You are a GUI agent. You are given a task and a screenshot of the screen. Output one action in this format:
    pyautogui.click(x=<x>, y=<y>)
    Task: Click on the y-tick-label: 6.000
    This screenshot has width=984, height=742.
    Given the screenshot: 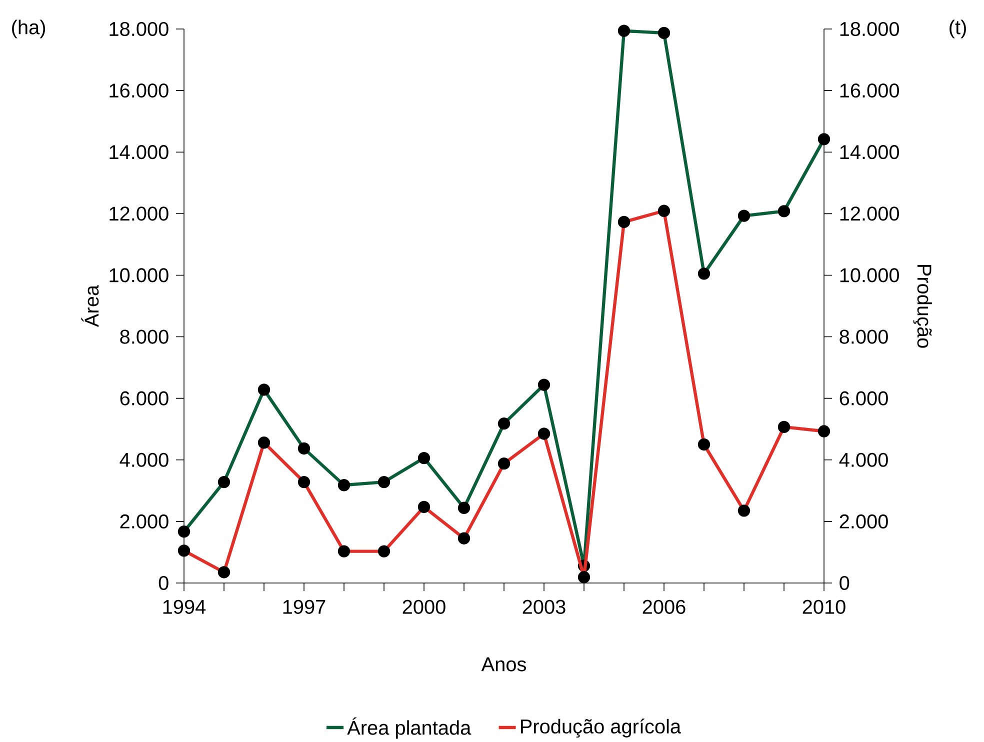 What is the action you would take?
    pyautogui.click(x=144, y=398)
    